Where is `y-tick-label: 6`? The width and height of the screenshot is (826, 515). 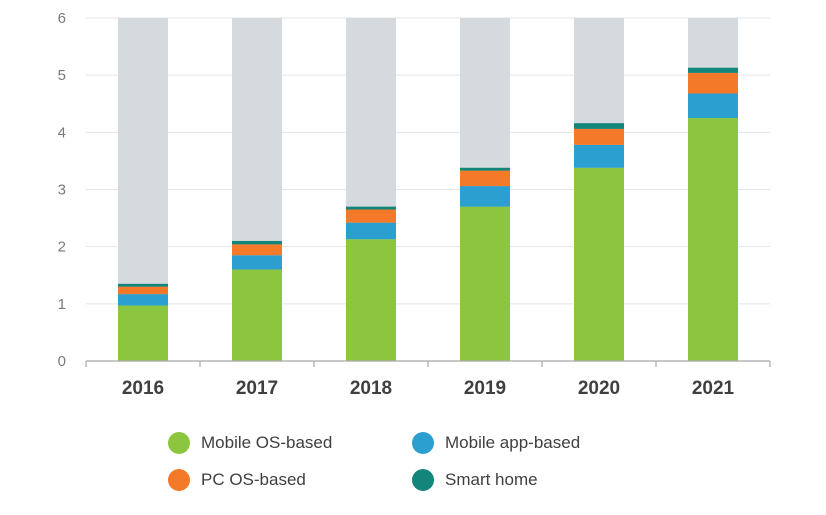 y-tick-label: 6 is located at coordinates (62, 18).